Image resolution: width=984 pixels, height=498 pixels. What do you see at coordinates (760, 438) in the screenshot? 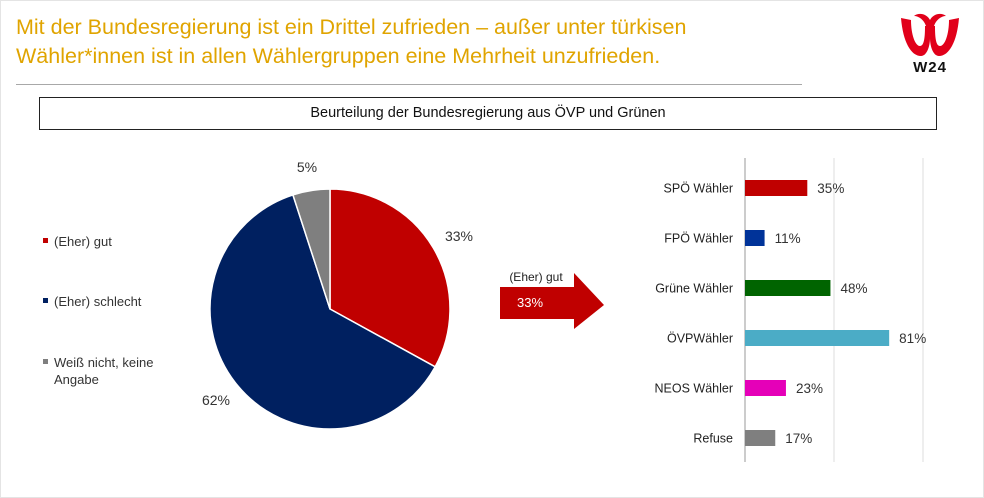
I see `bar-refuse` at bounding box center [760, 438].